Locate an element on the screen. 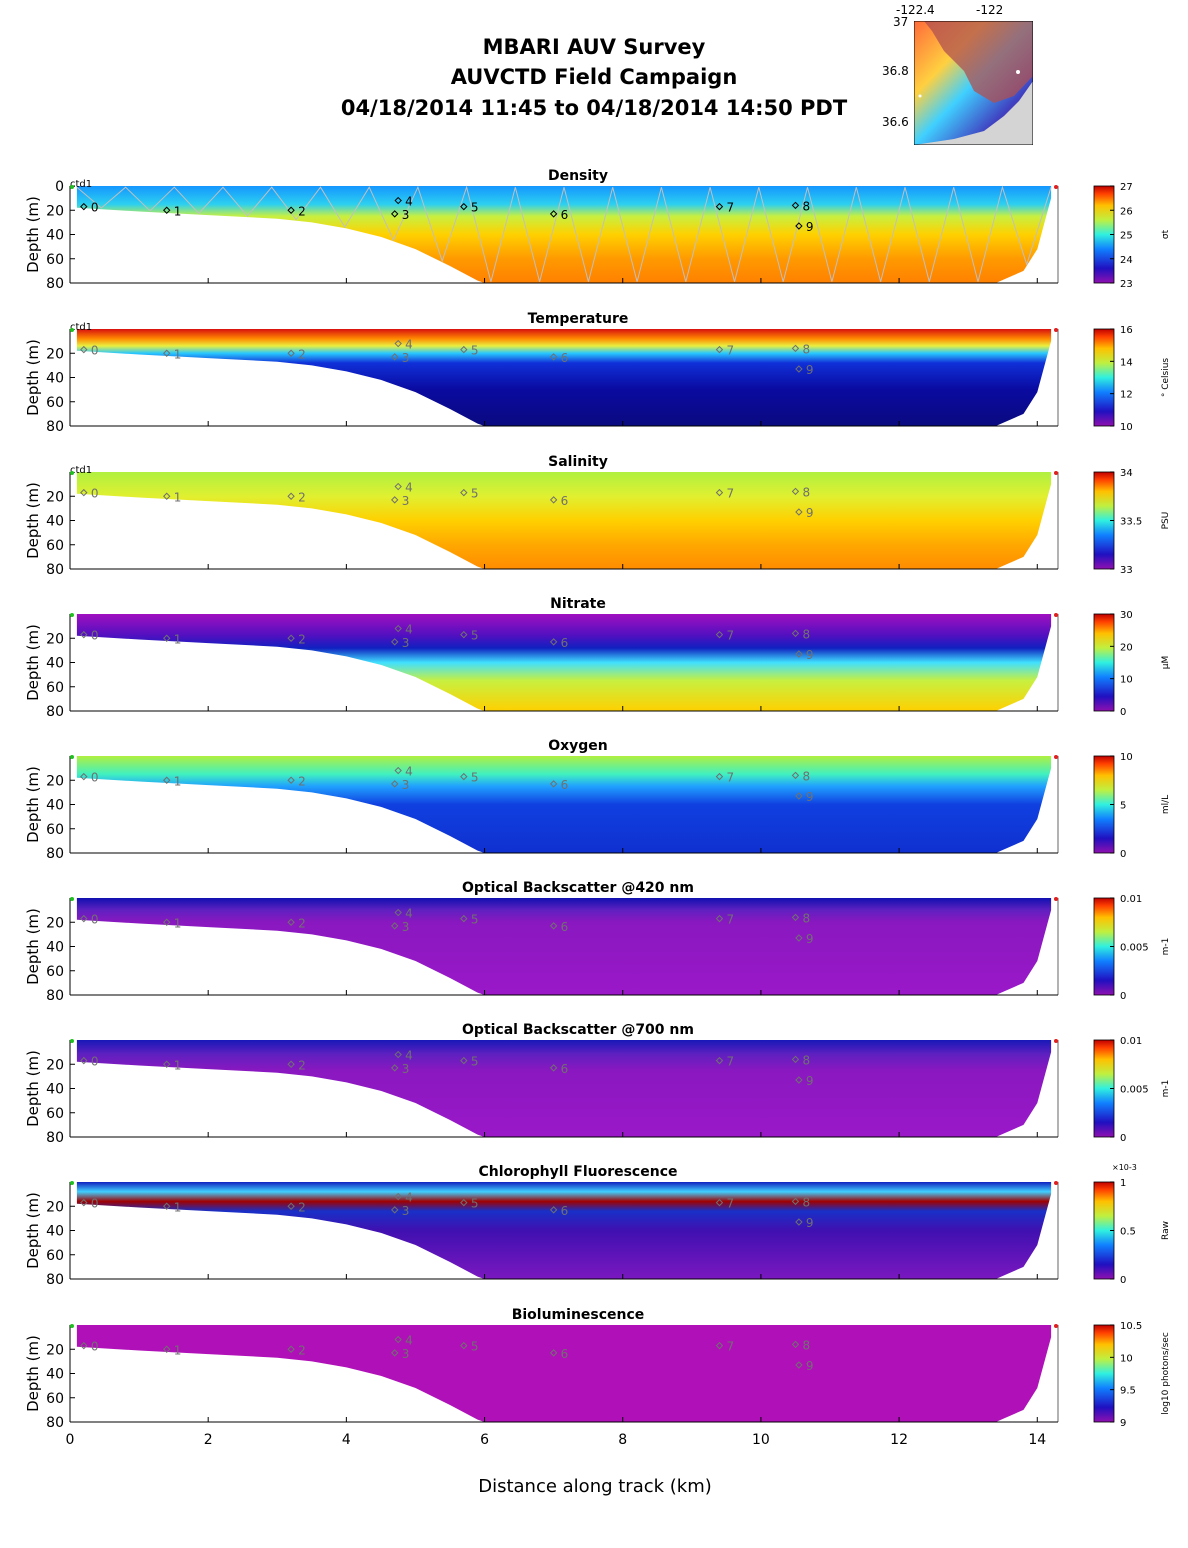 Image resolution: width=1188 pixels, height=1548 pixels. colorbar-tick-label: 14 is located at coordinates (1126, 362).